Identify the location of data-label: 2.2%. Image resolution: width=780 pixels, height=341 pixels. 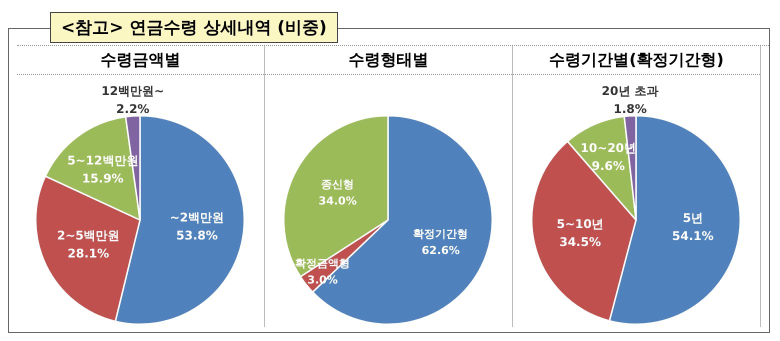
(133, 109).